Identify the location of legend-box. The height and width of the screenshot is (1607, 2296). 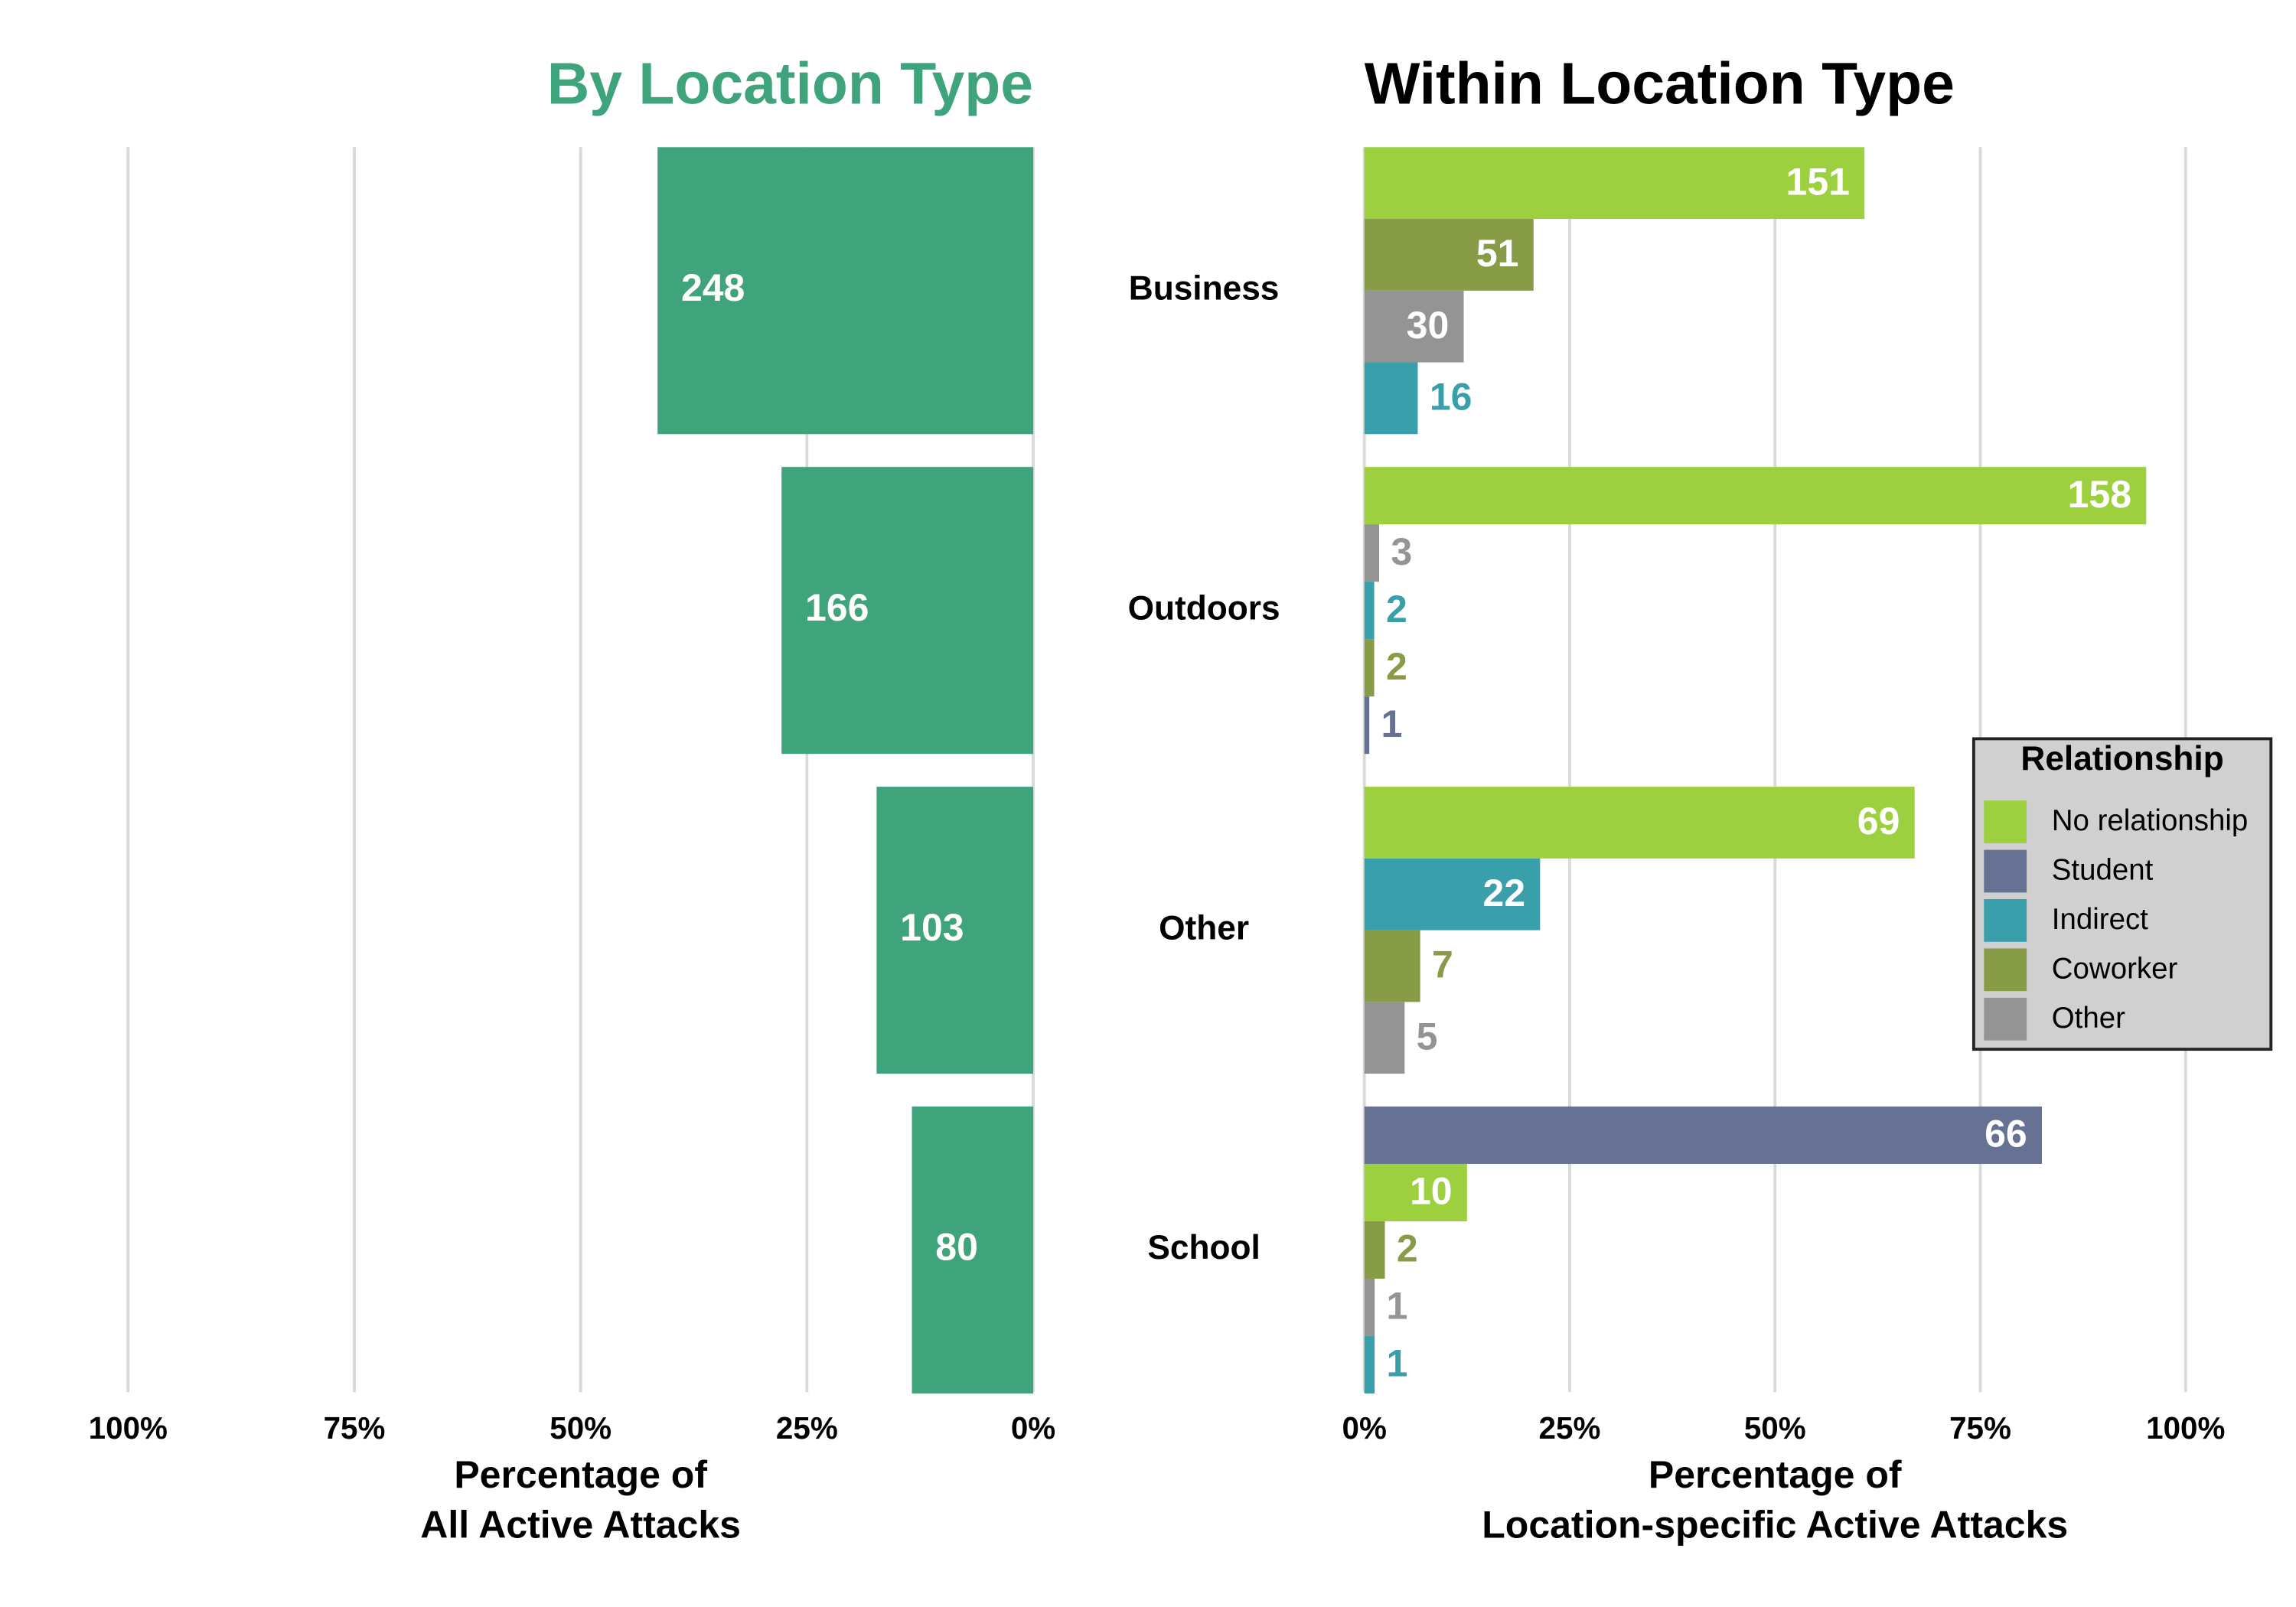
(2122, 894).